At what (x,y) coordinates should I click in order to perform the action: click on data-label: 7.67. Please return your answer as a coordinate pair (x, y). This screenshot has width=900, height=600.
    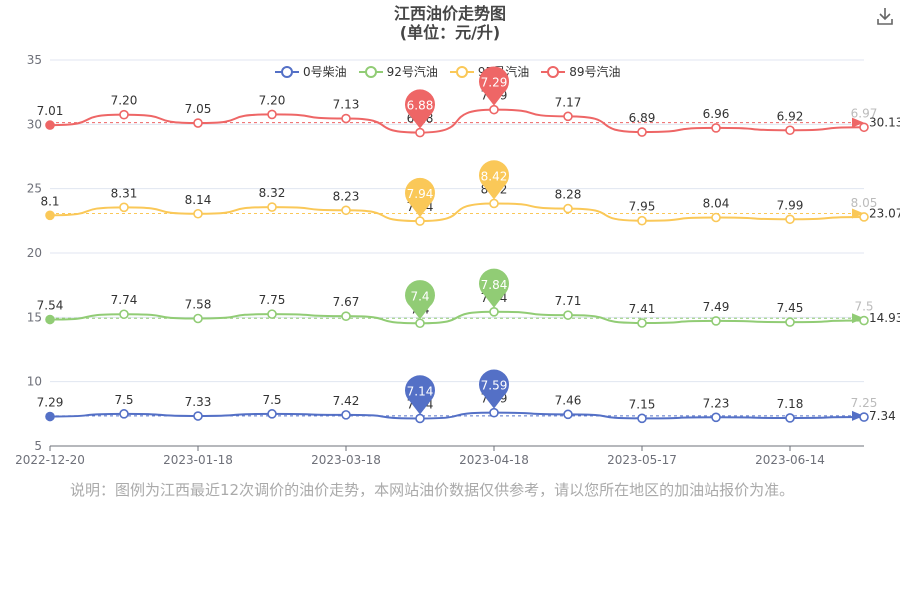
    Looking at the image, I should click on (346, 302).